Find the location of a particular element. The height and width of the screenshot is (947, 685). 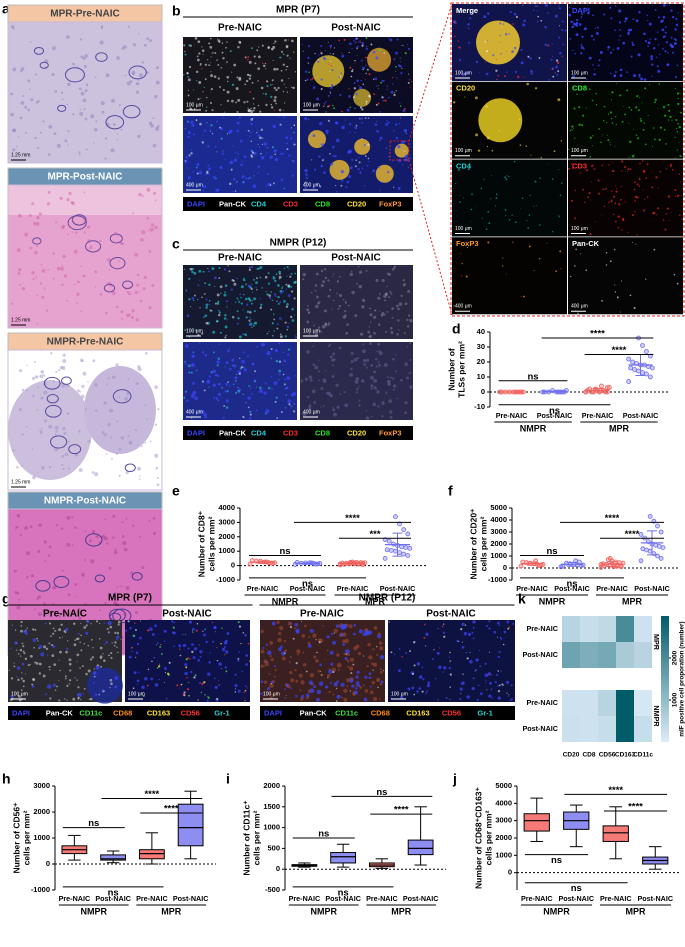

legend-label: CD56 is located at coordinates (451, 712).